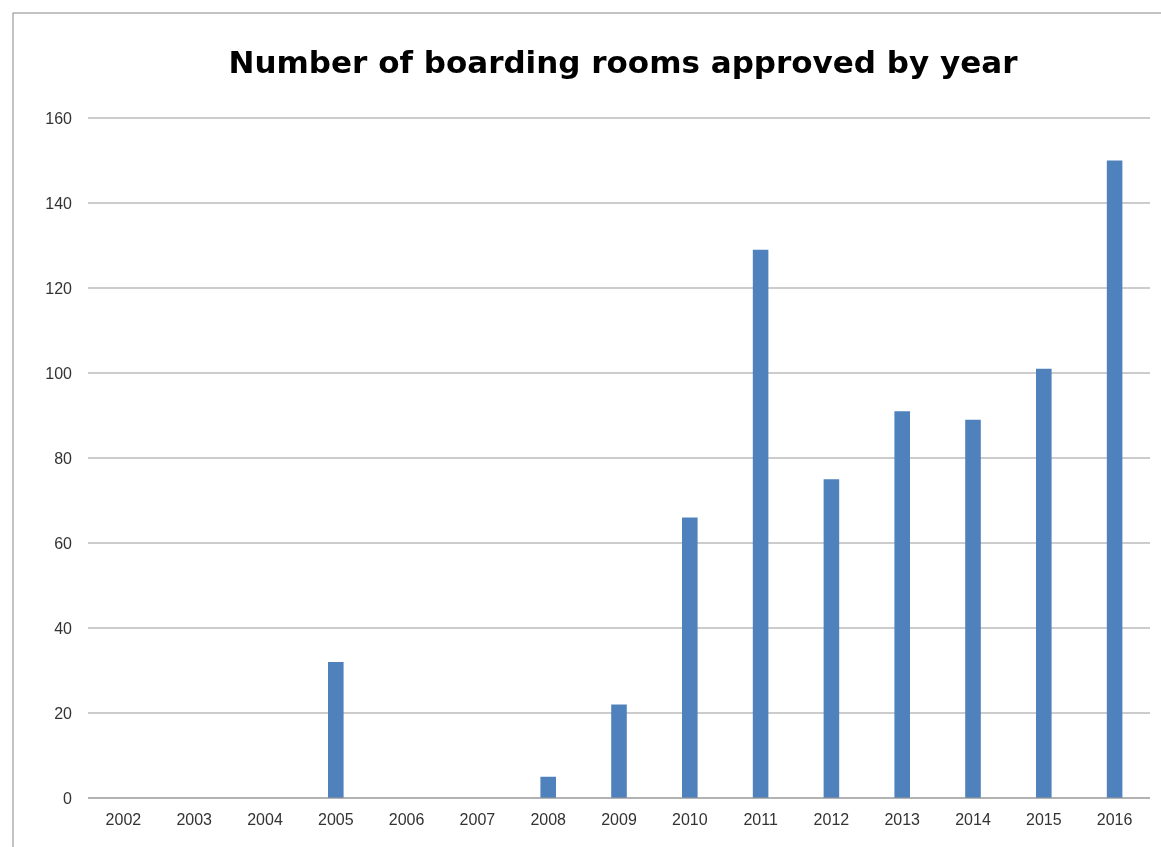  Describe the element at coordinates (63, 628) in the screenshot. I see `y-tick-label: 40` at that location.